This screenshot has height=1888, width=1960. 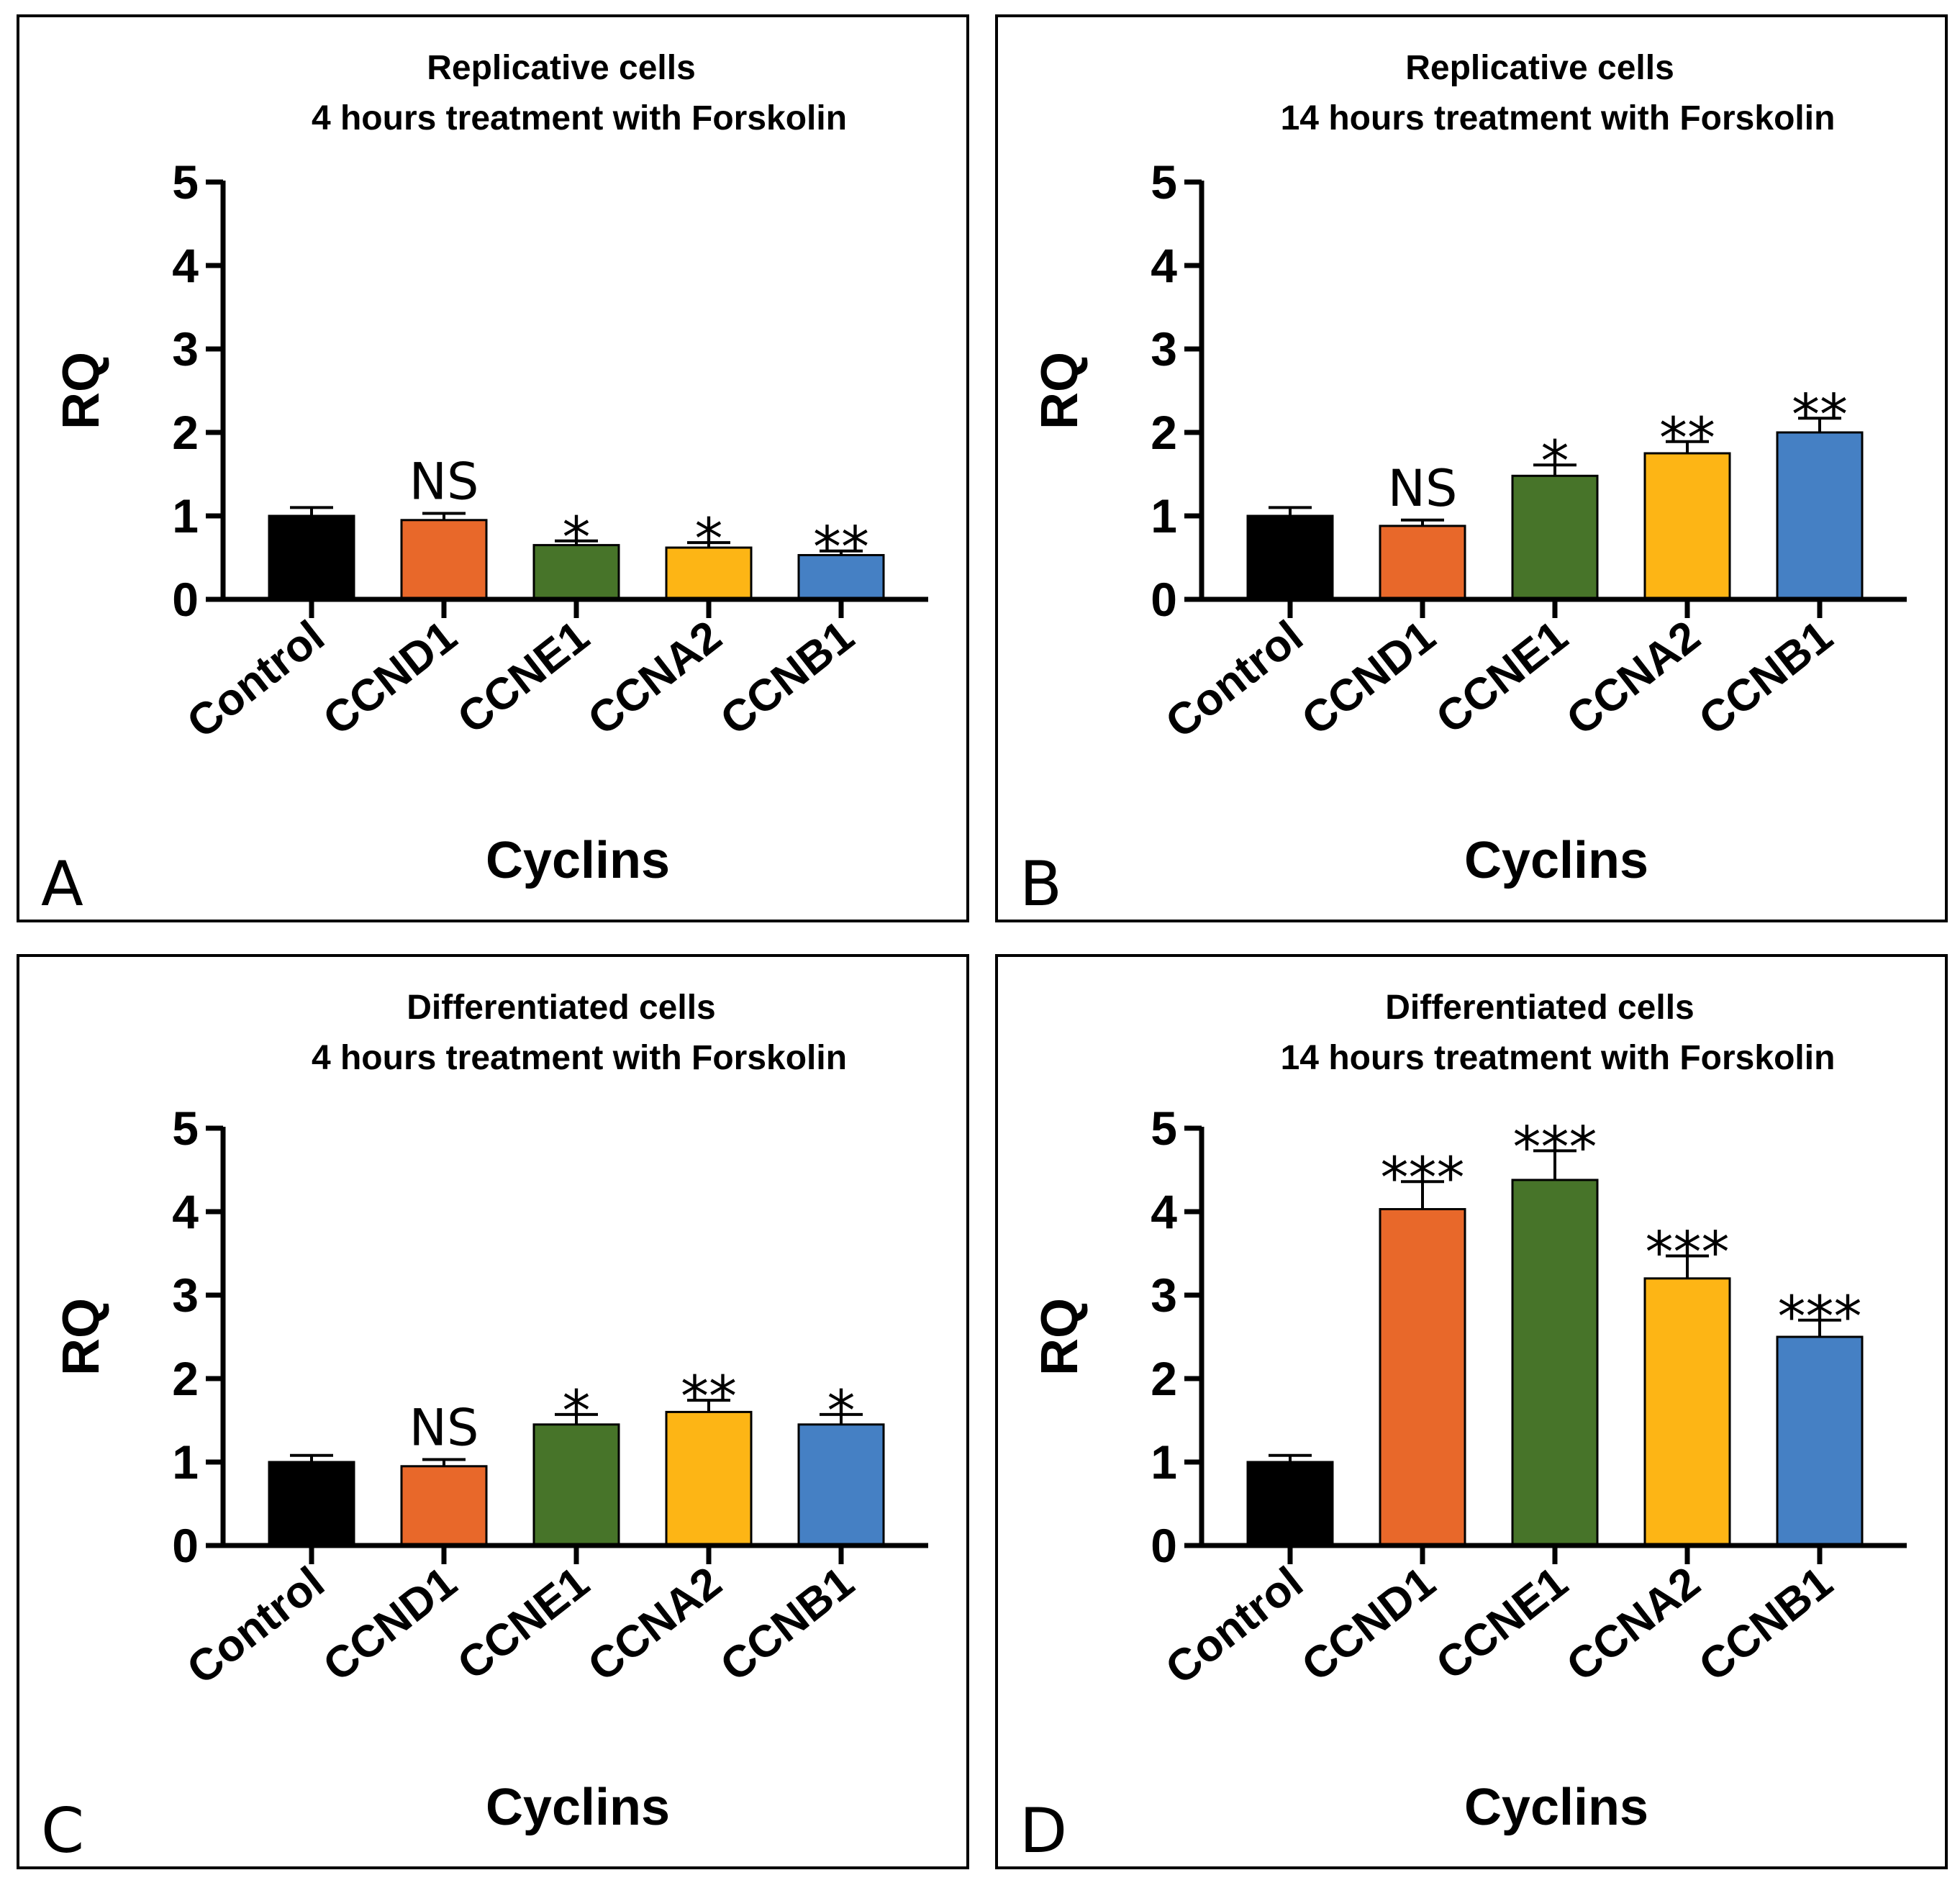 What do you see at coordinates (1820, 1317) in the screenshot?
I see `significance-ccnb1: ***` at bounding box center [1820, 1317].